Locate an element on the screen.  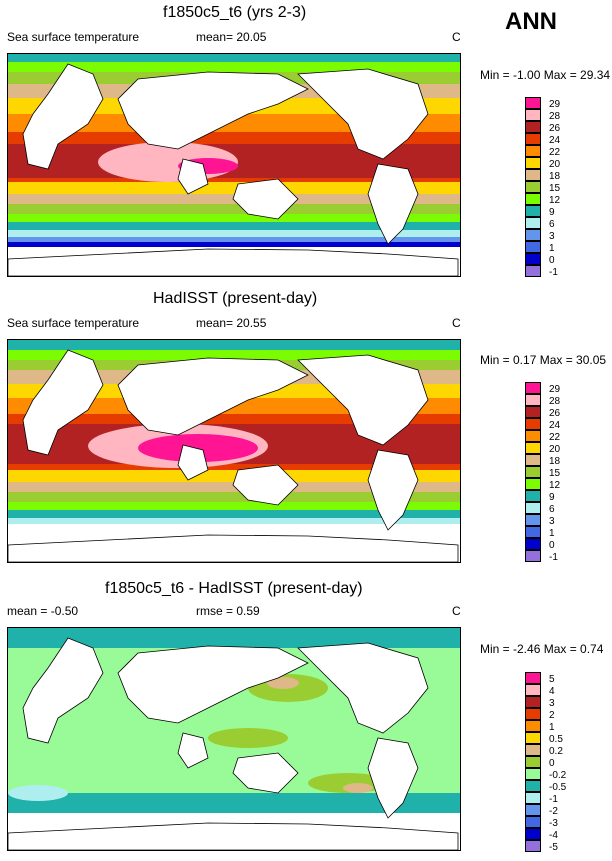
legend-label: 9 is located at coordinates (552, 497).